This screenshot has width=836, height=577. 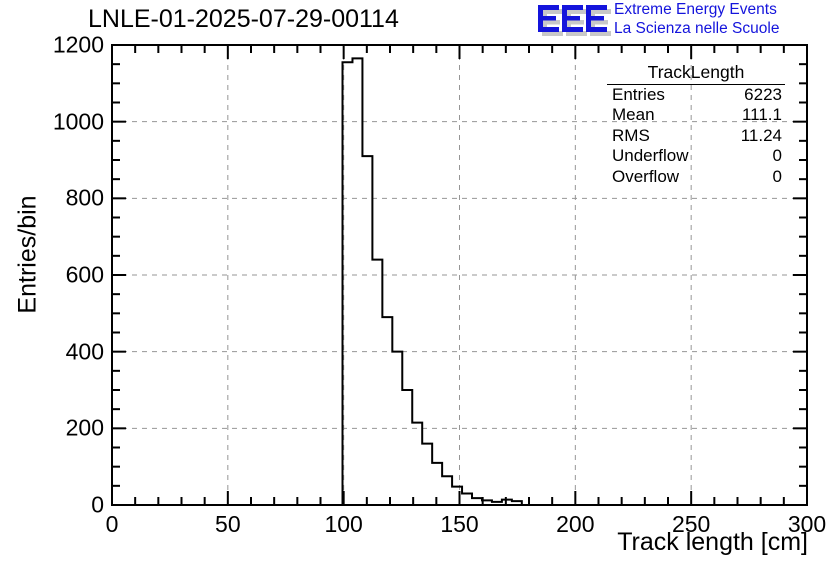 I want to click on page-title: LNLE-01-2025-07-29-00114, so click(x=243, y=19).